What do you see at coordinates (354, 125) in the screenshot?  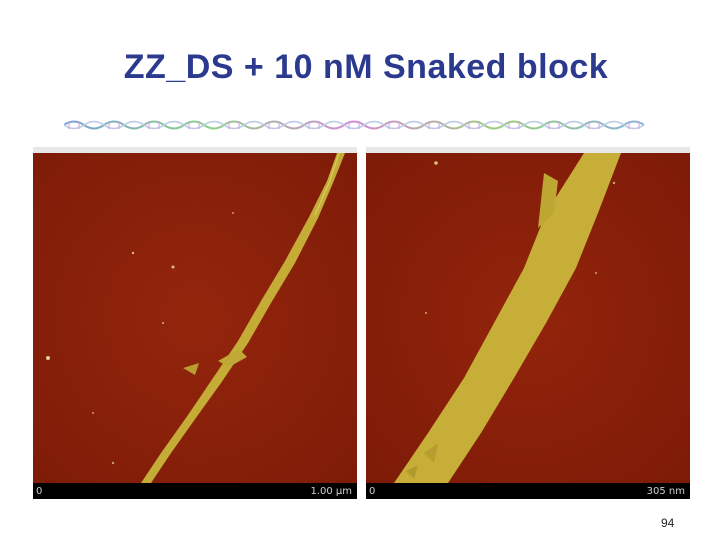 I see `dna-helix-banner-icon` at bounding box center [354, 125].